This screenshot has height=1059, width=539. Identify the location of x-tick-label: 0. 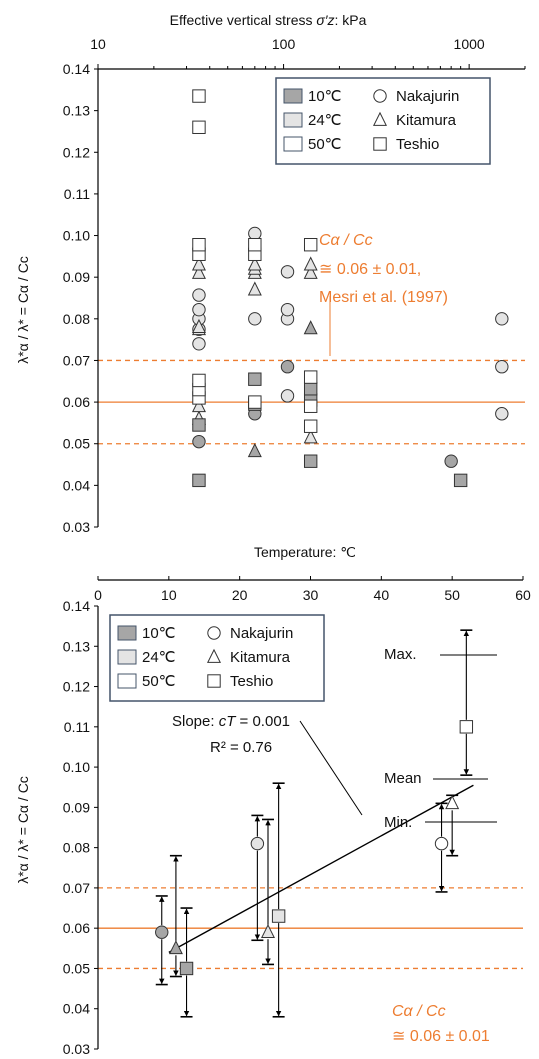
(98, 595).